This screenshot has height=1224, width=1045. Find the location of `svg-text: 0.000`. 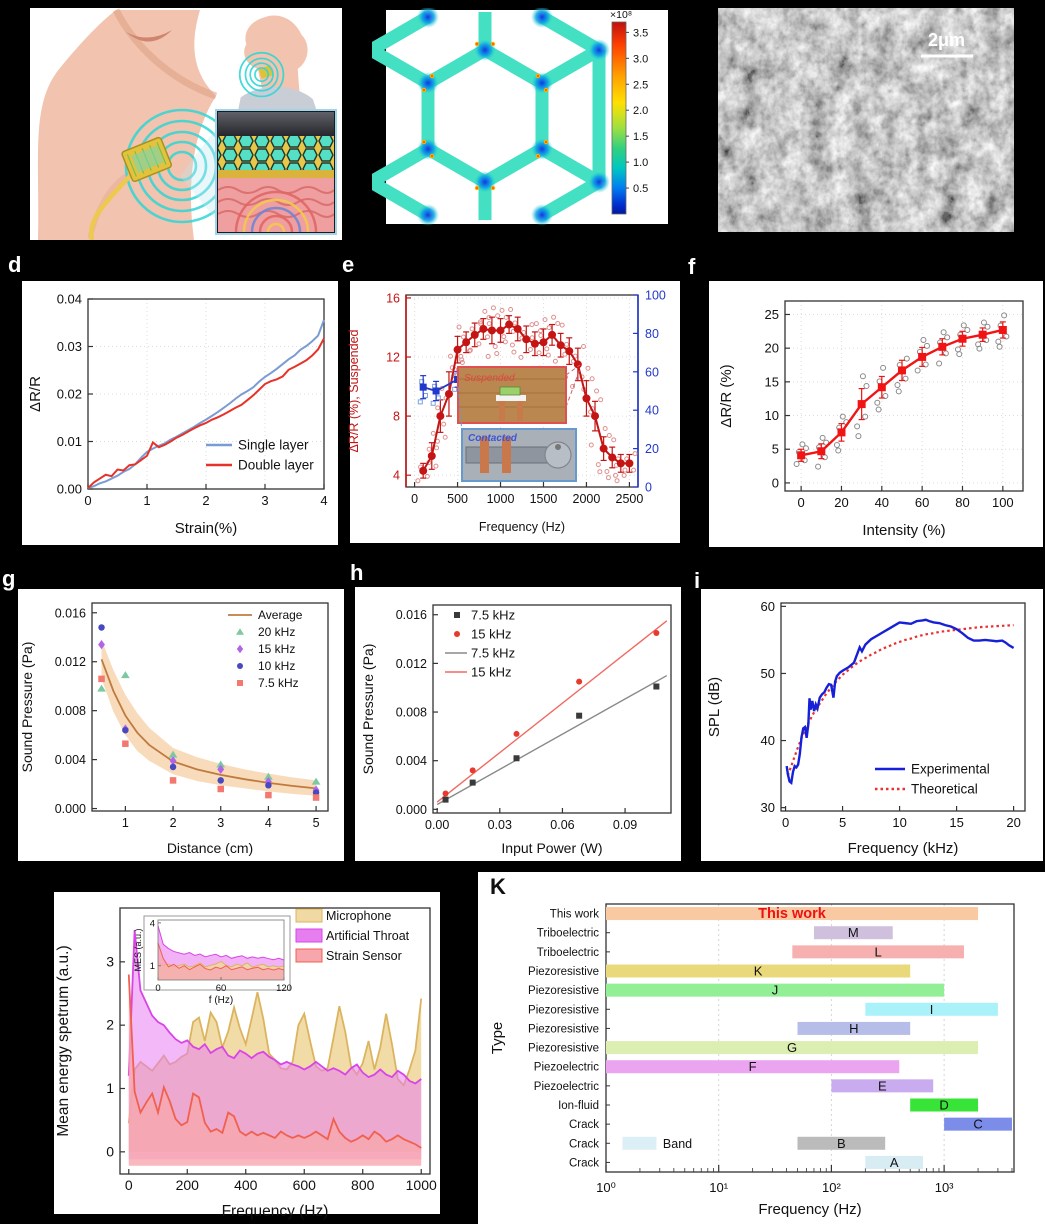

svg-text: 0.000 is located at coordinates (411, 810).